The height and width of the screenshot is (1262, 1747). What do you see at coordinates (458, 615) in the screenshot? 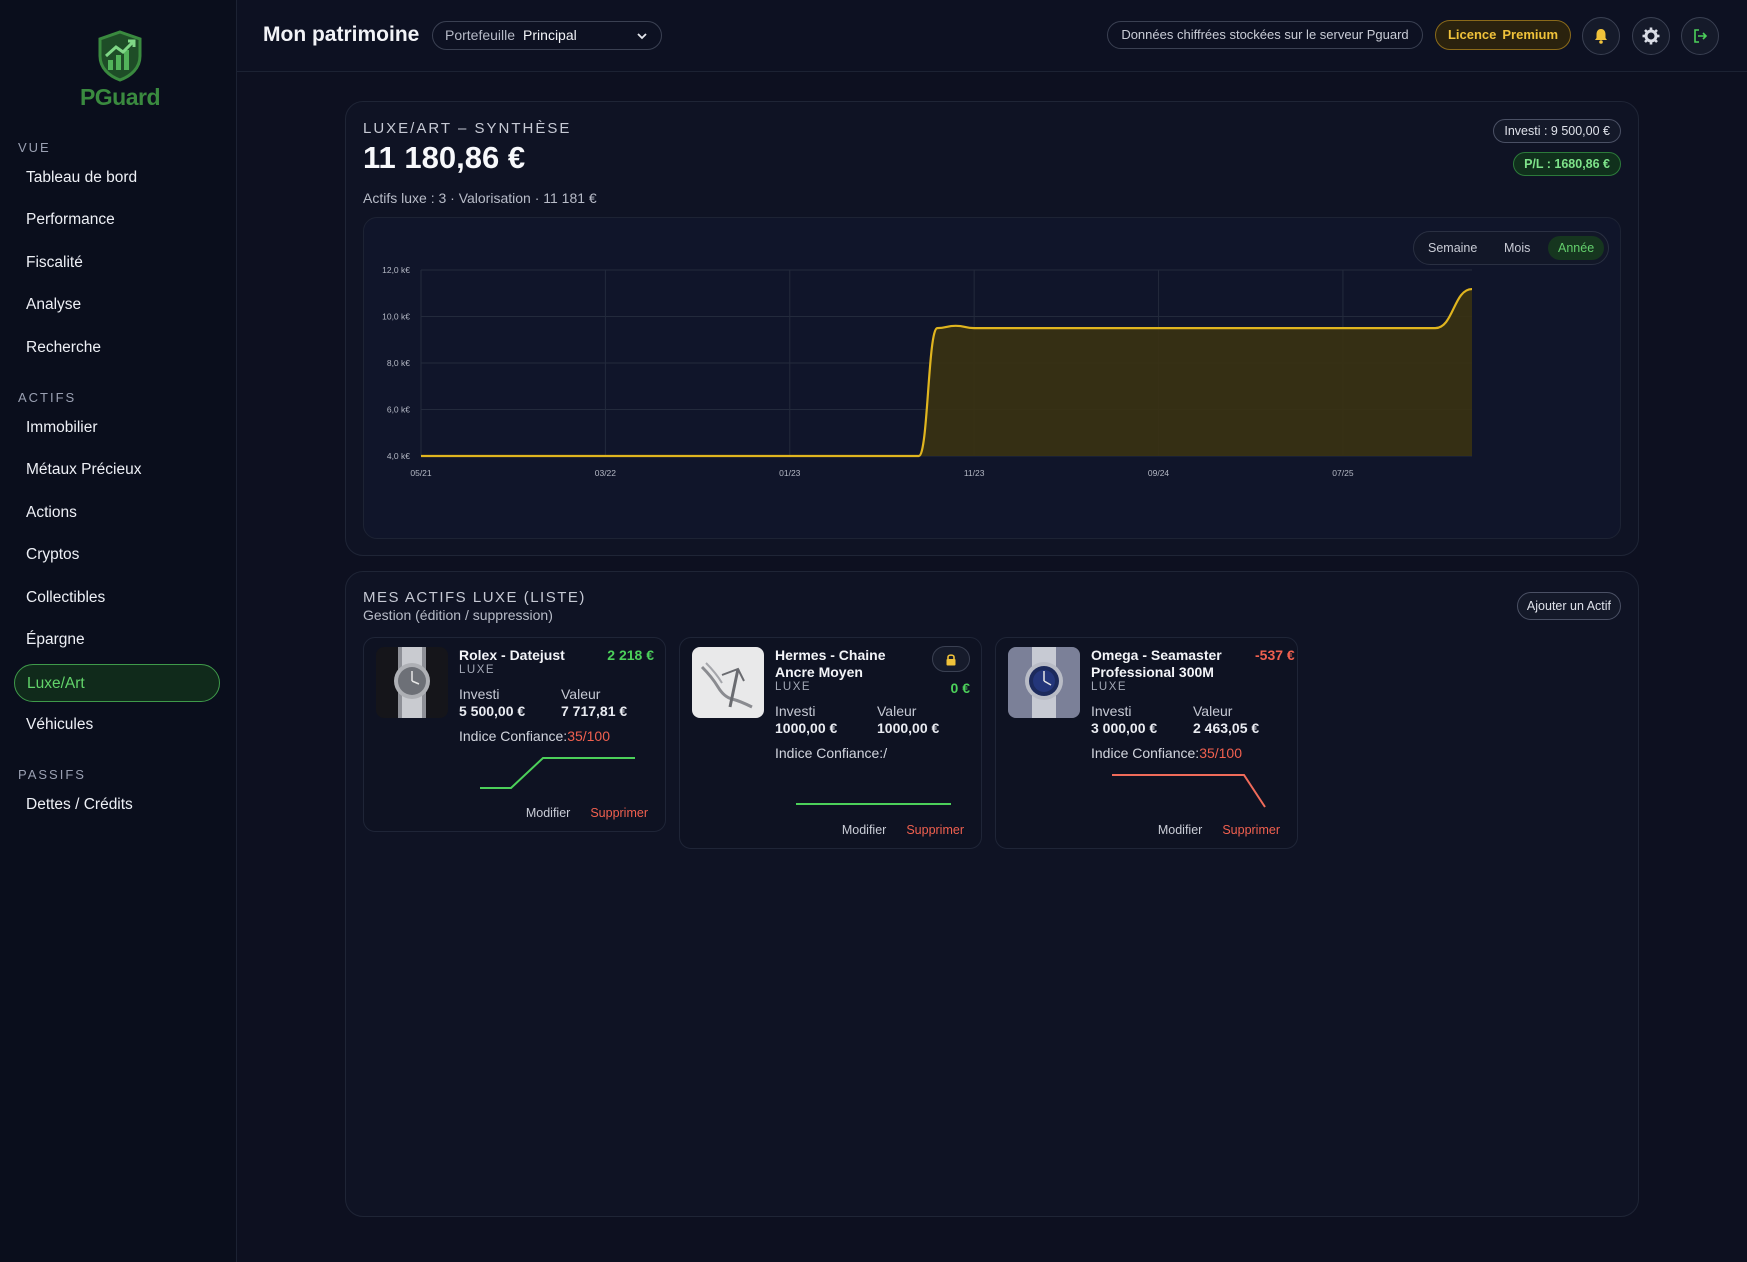
I see `assets-subtitle: Gestion (édition / suppression)` at bounding box center [458, 615].